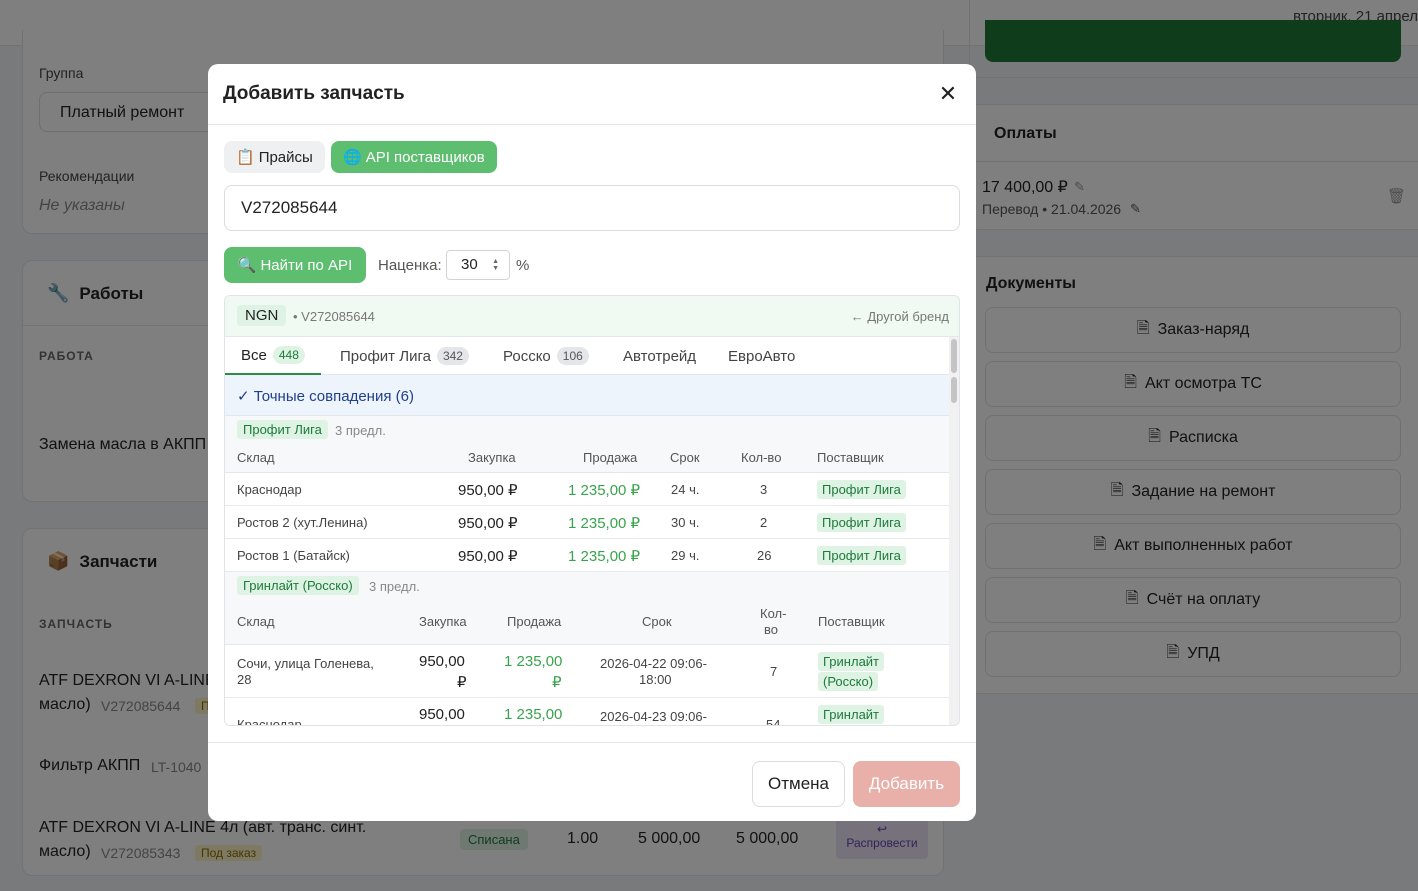 The image size is (1418, 891). What do you see at coordinates (352, 157) in the screenshot?
I see `globe-icon: 🌐` at bounding box center [352, 157].